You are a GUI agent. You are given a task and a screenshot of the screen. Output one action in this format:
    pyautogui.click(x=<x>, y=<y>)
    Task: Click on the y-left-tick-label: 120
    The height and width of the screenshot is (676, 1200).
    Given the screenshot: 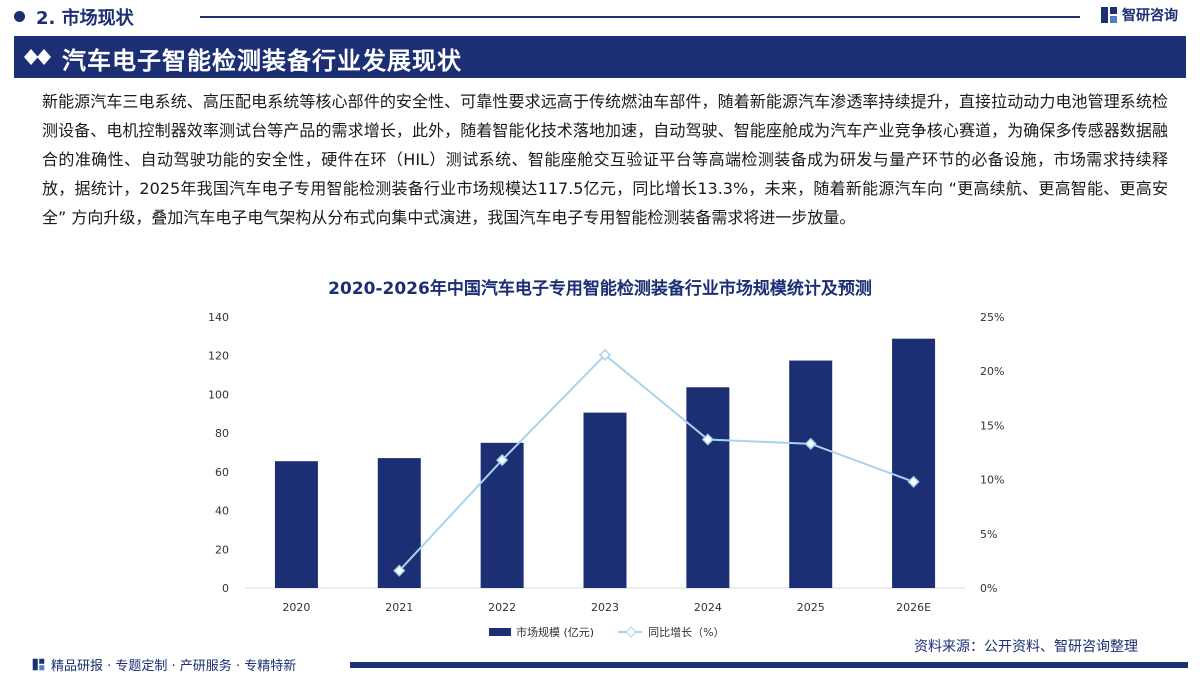 What is the action you would take?
    pyautogui.click(x=218, y=356)
    